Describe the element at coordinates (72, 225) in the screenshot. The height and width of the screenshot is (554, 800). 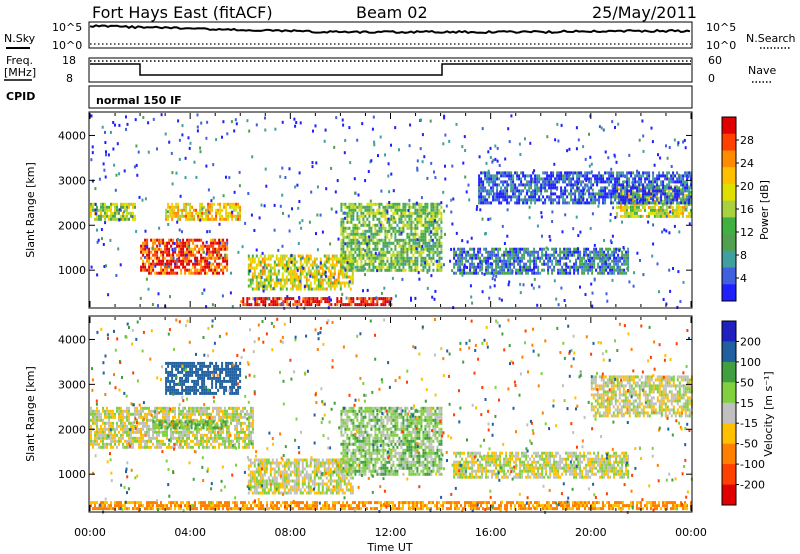
I see `y-tick-label: 2000` at that location.